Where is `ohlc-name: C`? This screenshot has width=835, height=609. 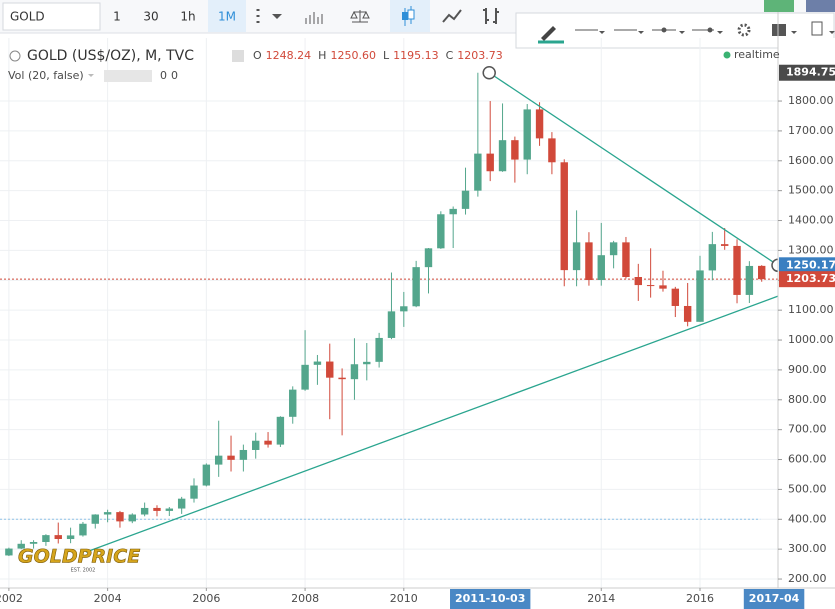
ohlc-name: C is located at coordinates (450, 55).